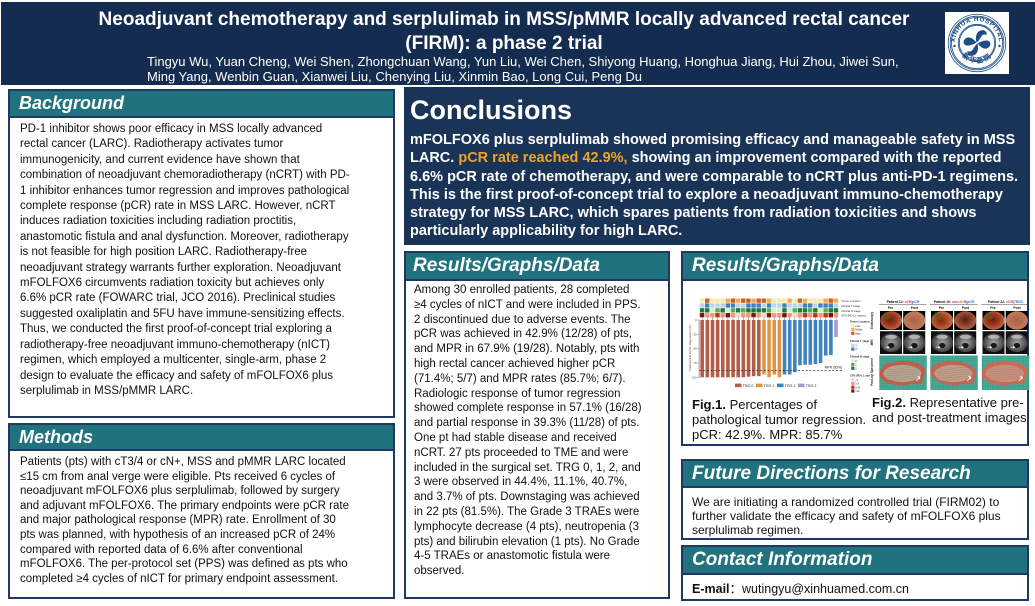 The height and width of the screenshot is (606, 1035). Describe the element at coordinates (856, 345) in the screenshot. I see `svg-text: 3` at that location.